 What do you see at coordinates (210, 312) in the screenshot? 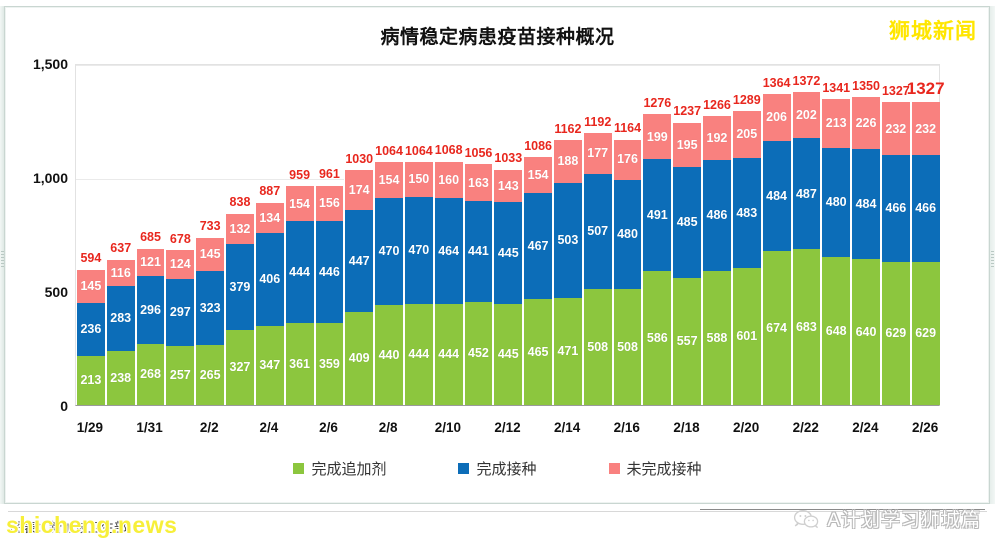
I see `bar-stack: 145 323 265 733` at bounding box center [210, 312].